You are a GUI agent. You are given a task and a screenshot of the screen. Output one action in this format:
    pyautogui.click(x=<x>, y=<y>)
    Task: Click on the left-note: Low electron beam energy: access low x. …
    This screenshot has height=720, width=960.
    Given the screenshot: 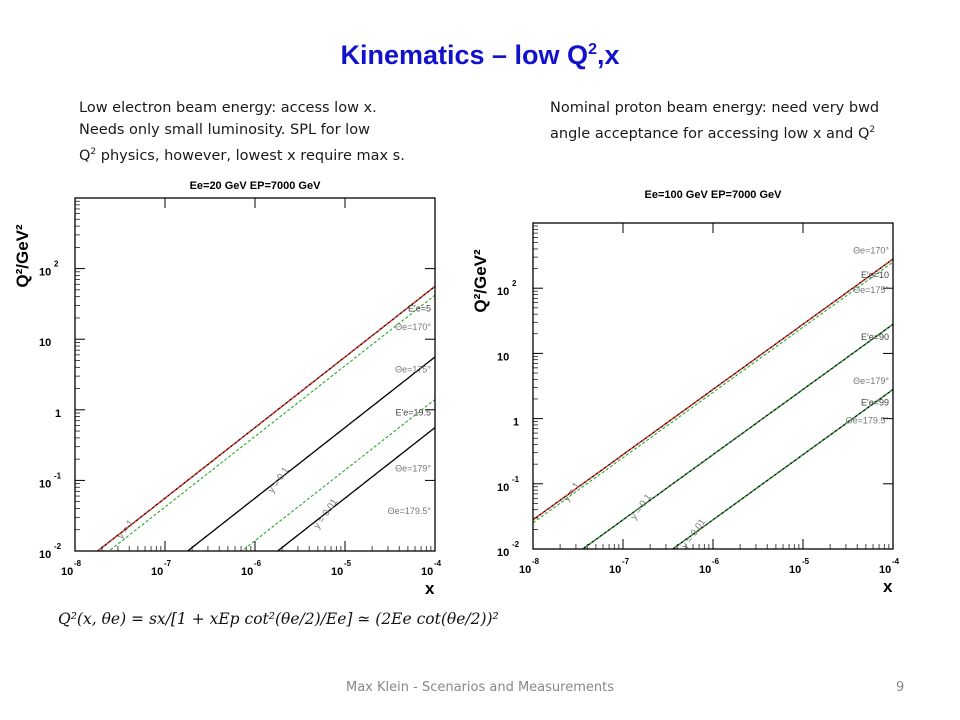 What is the action you would take?
    pyautogui.click(x=259, y=132)
    